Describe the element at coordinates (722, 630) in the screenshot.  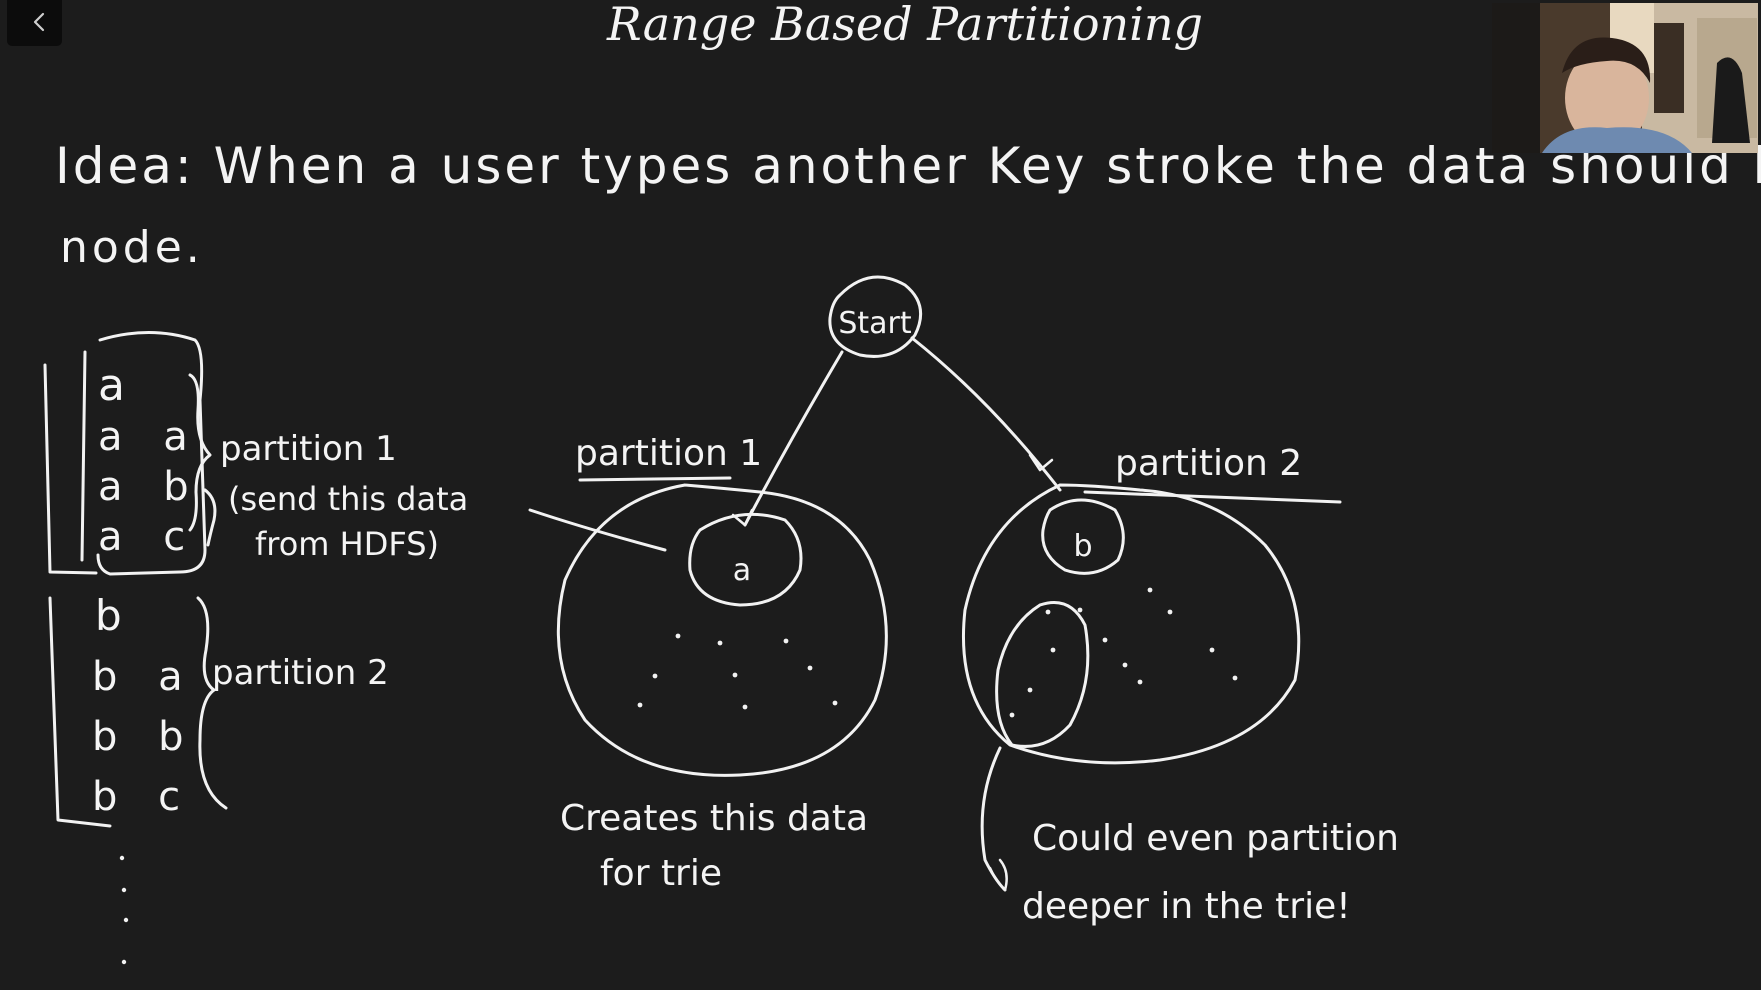
I see `left-partition-region` at that location.